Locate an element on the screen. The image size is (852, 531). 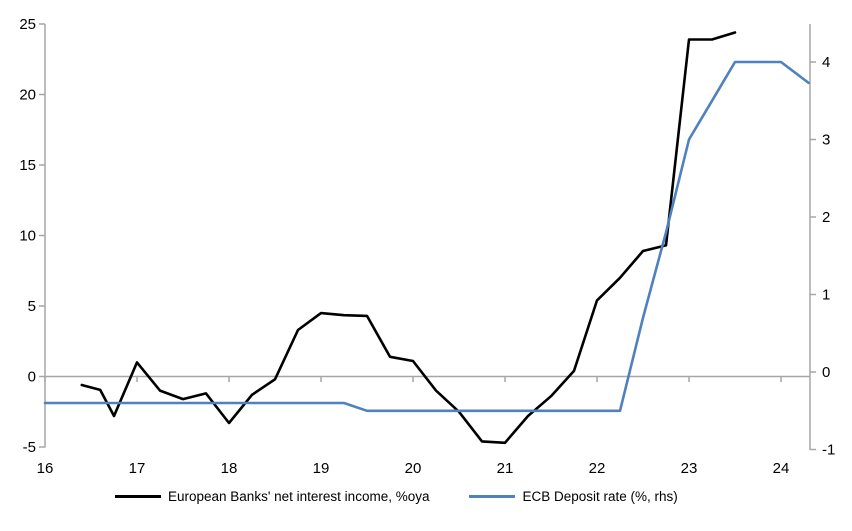
svg-text: 2 is located at coordinates (826, 217).